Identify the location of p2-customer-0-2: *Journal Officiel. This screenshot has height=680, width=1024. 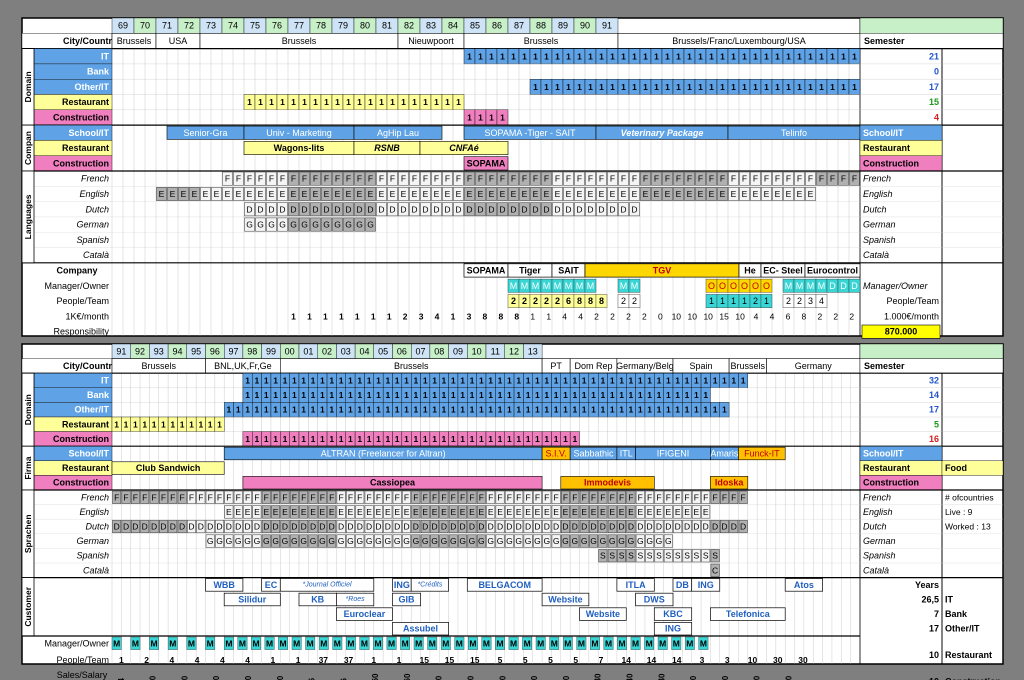
(327, 584).